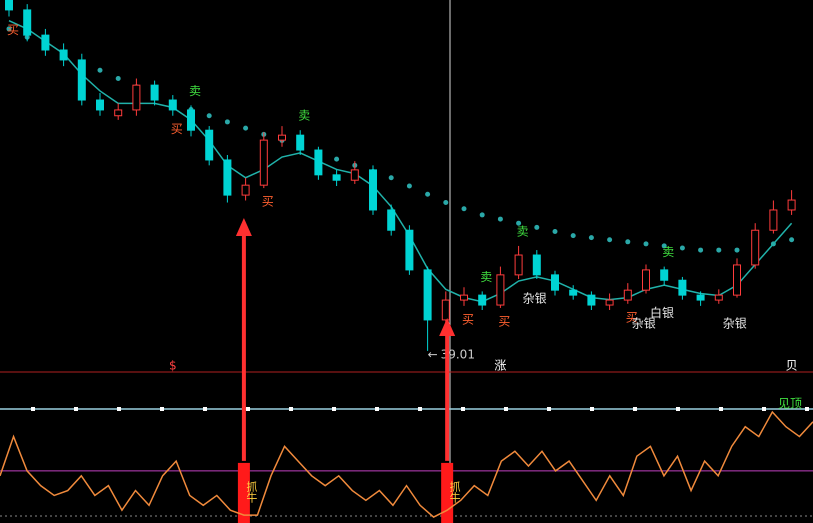 The height and width of the screenshot is (523, 813). Describe the element at coordinates (662, 312) in the screenshot. I see `signal-label: 白银` at that location.